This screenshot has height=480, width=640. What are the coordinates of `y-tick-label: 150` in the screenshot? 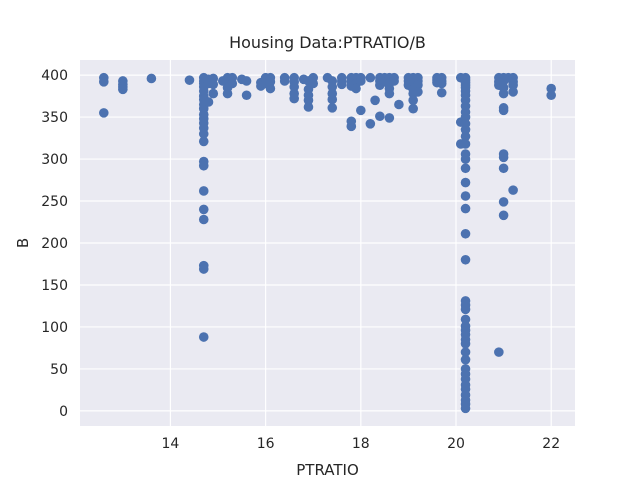 It's located at (54, 286).